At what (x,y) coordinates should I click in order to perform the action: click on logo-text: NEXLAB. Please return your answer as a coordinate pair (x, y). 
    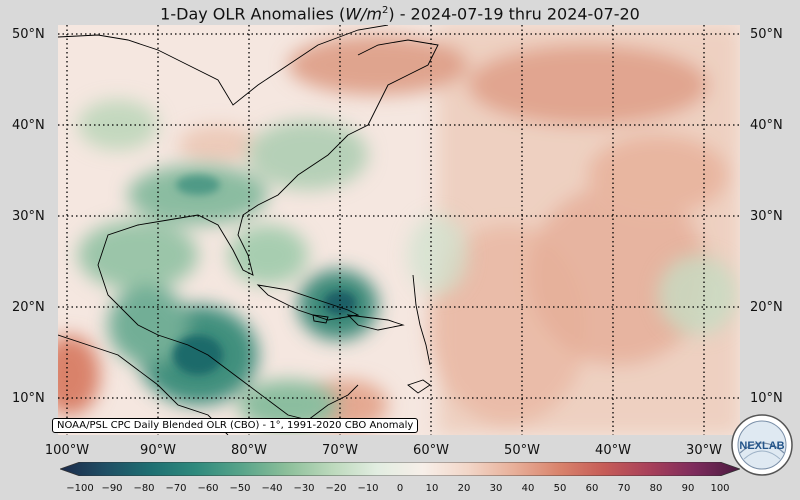
    Looking at the image, I should click on (761, 446).